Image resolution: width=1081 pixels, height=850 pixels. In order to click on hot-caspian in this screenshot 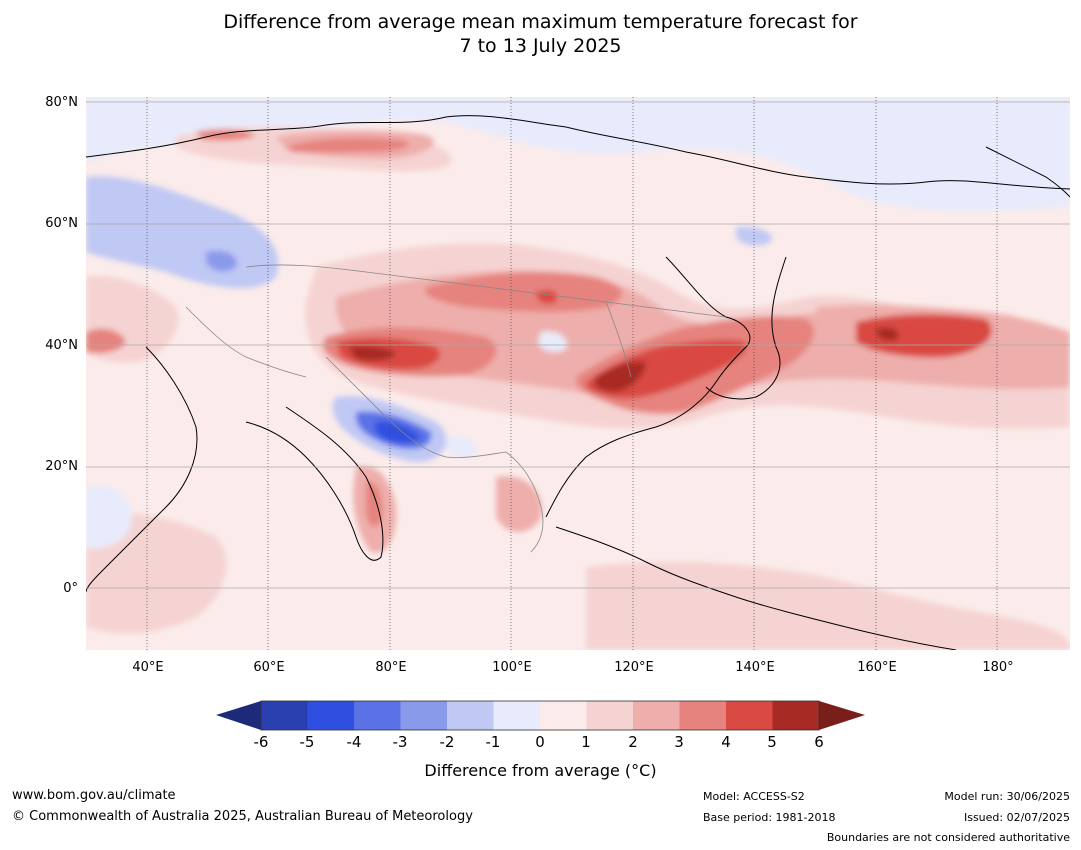, I will do `click(106, 341)`.